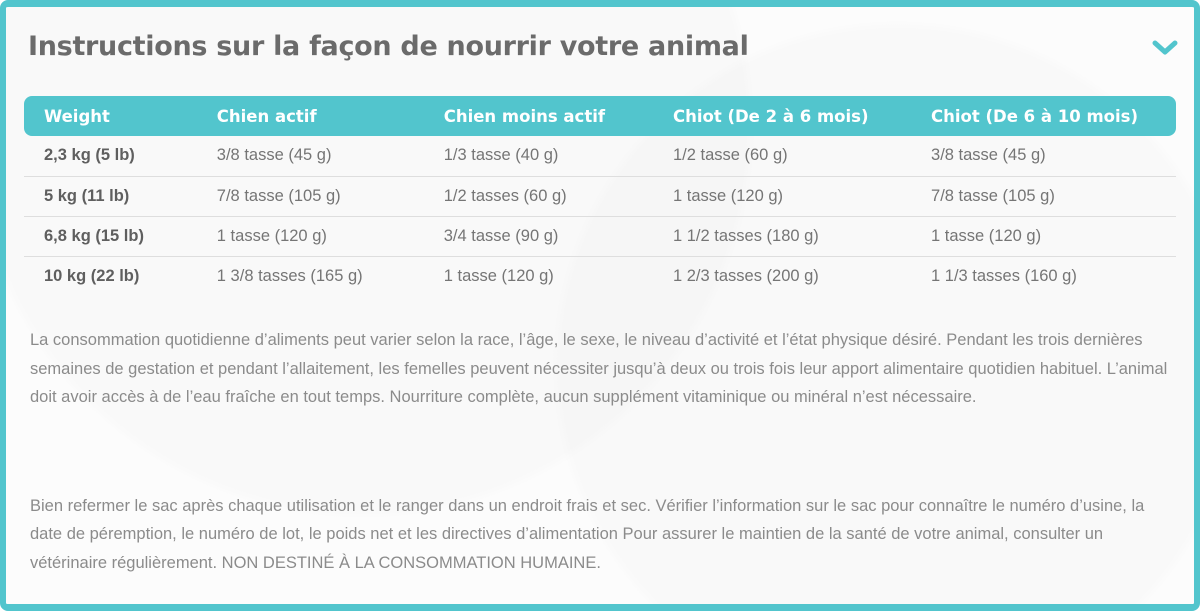 The height and width of the screenshot is (611, 1200). I want to click on column-header-active-dog: Chien actif, so click(310, 116).